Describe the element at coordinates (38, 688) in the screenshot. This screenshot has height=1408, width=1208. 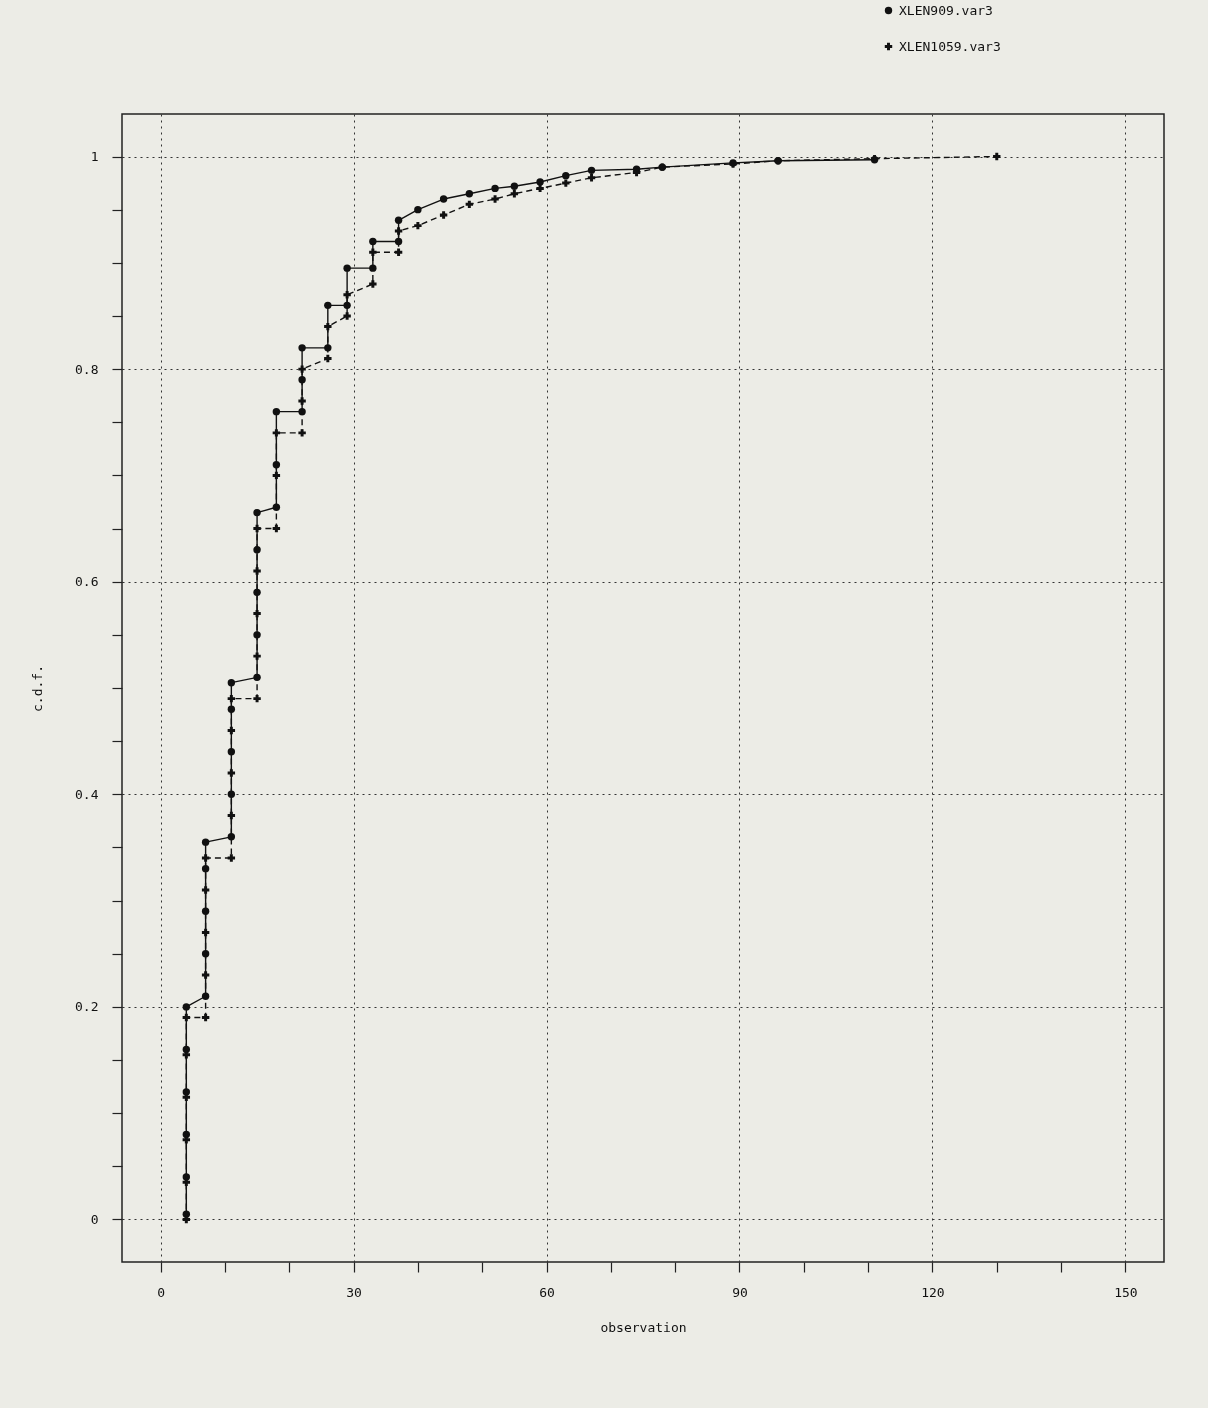
I see `y-axis-title: c.d.f.` at that location.